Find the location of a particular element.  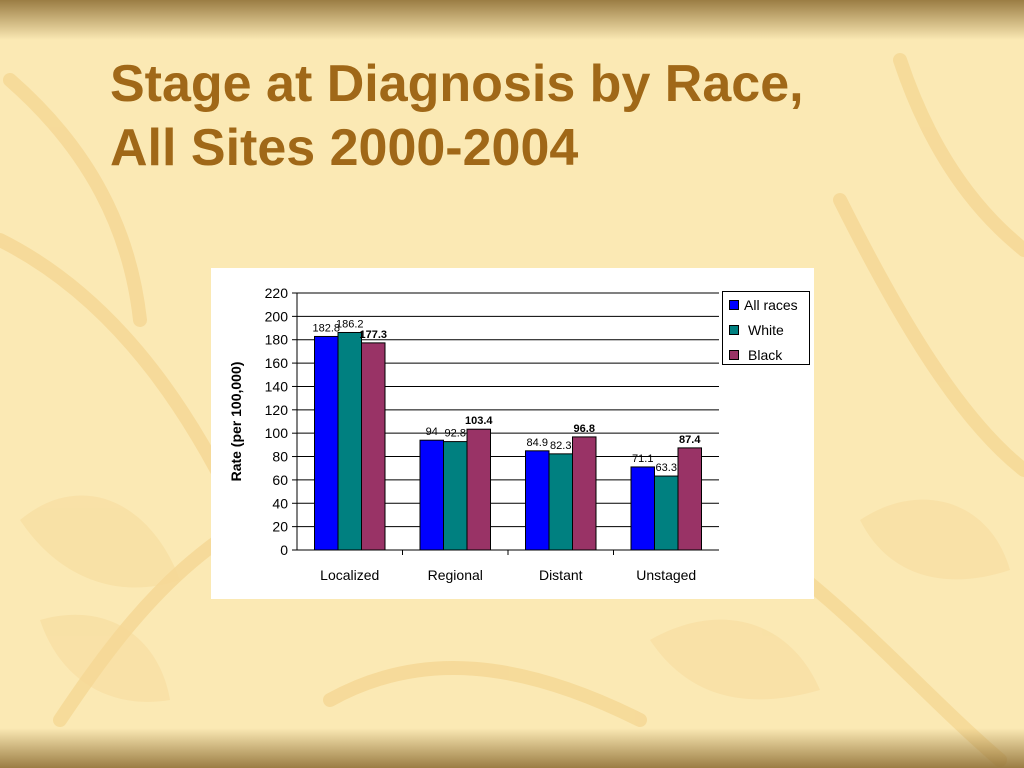

y-tick-label-200: 200 is located at coordinates (277, 316).